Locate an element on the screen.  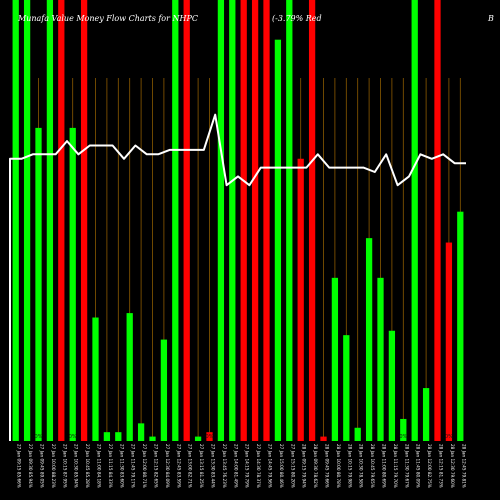
x-tick-label: 28 Jan 12:30 79.60% is located at coordinates (452, 466).